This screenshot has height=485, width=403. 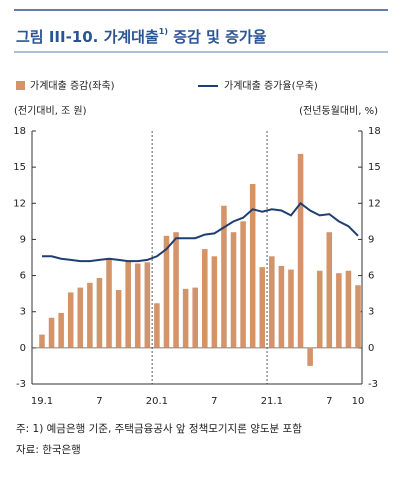 What do you see at coordinates (163, 31) in the screenshot?
I see `title-sup: 1)` at bounding box center [163, 31].